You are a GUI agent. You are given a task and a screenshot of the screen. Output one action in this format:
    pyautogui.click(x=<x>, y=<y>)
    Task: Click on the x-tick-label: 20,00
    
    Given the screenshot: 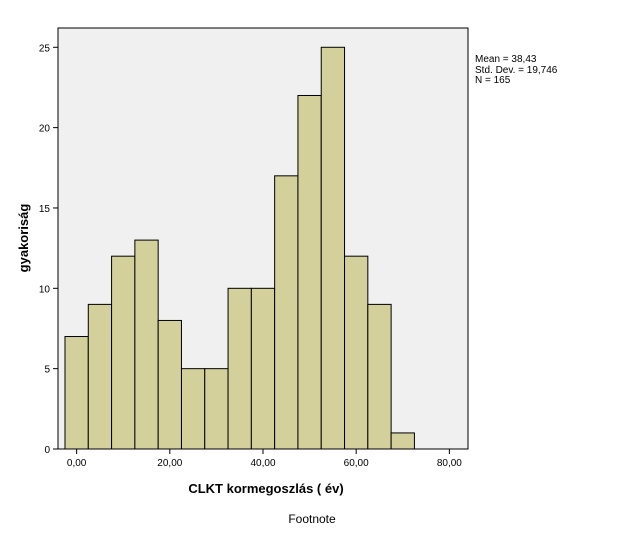 What is the action you would take?
    pyautogui.click(x=169, y=463)
    